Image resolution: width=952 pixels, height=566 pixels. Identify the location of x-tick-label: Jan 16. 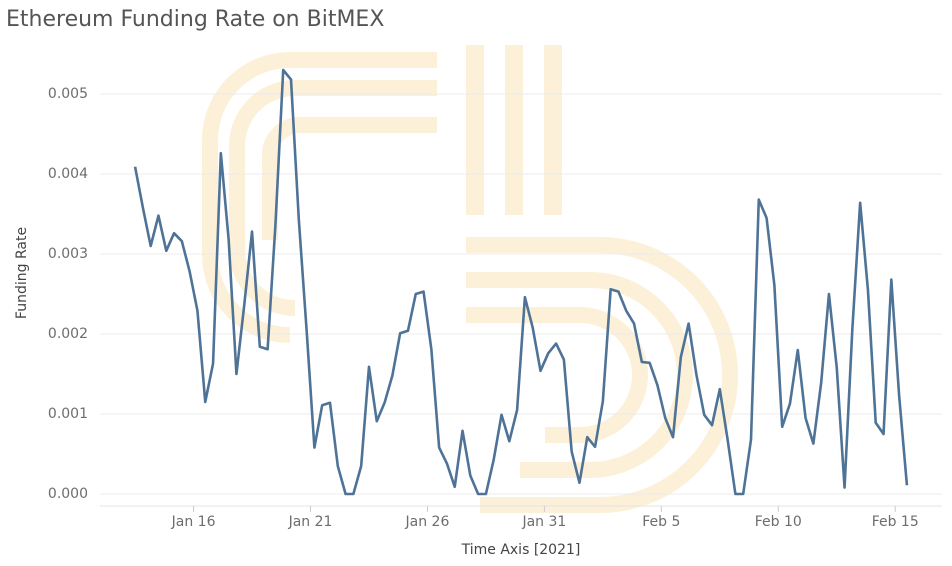
(193, 522).